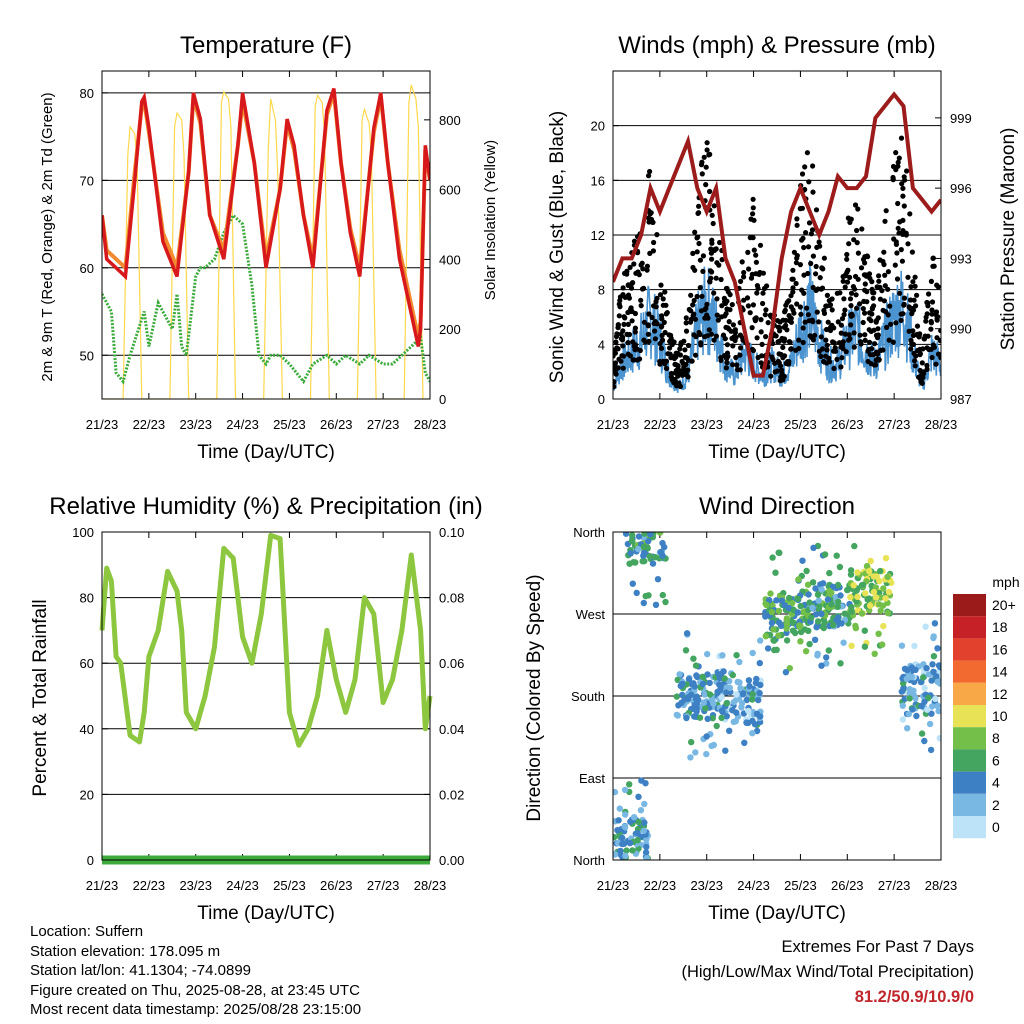 The width and height of the screenshot is (1024, 1024). What do you see at coordinates (961, 258) in the screenshot?
I see `y2-tick-label: 993` at bounding box center [961, 258].